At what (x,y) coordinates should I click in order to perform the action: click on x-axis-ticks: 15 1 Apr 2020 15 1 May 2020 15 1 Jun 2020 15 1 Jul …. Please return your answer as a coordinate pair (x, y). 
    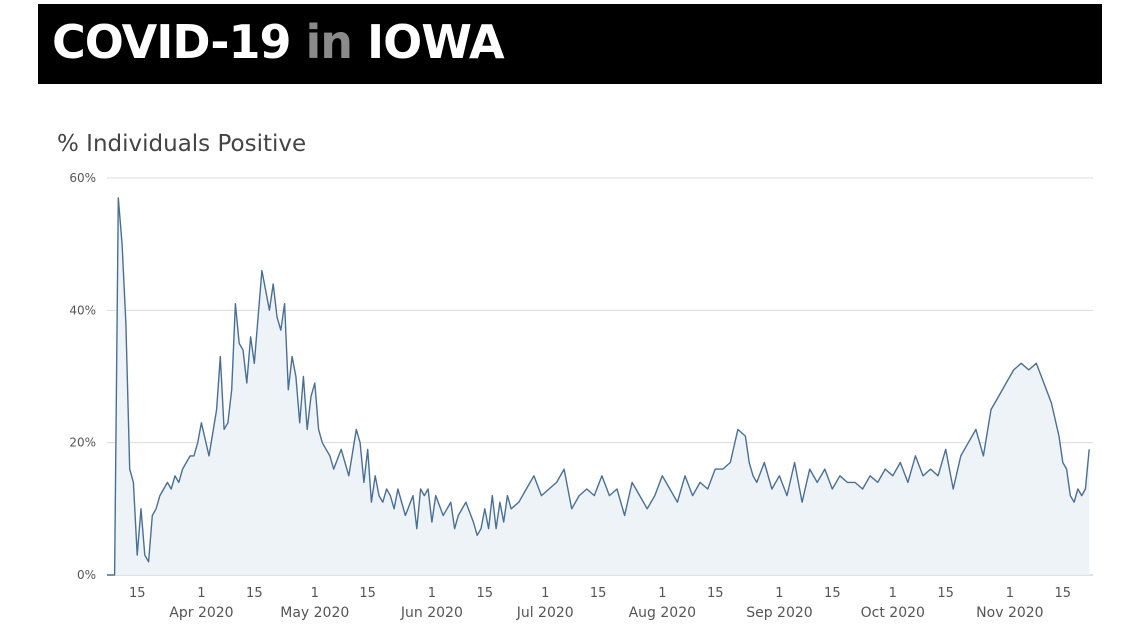
    Looking at the image, I should click on (600, 603).